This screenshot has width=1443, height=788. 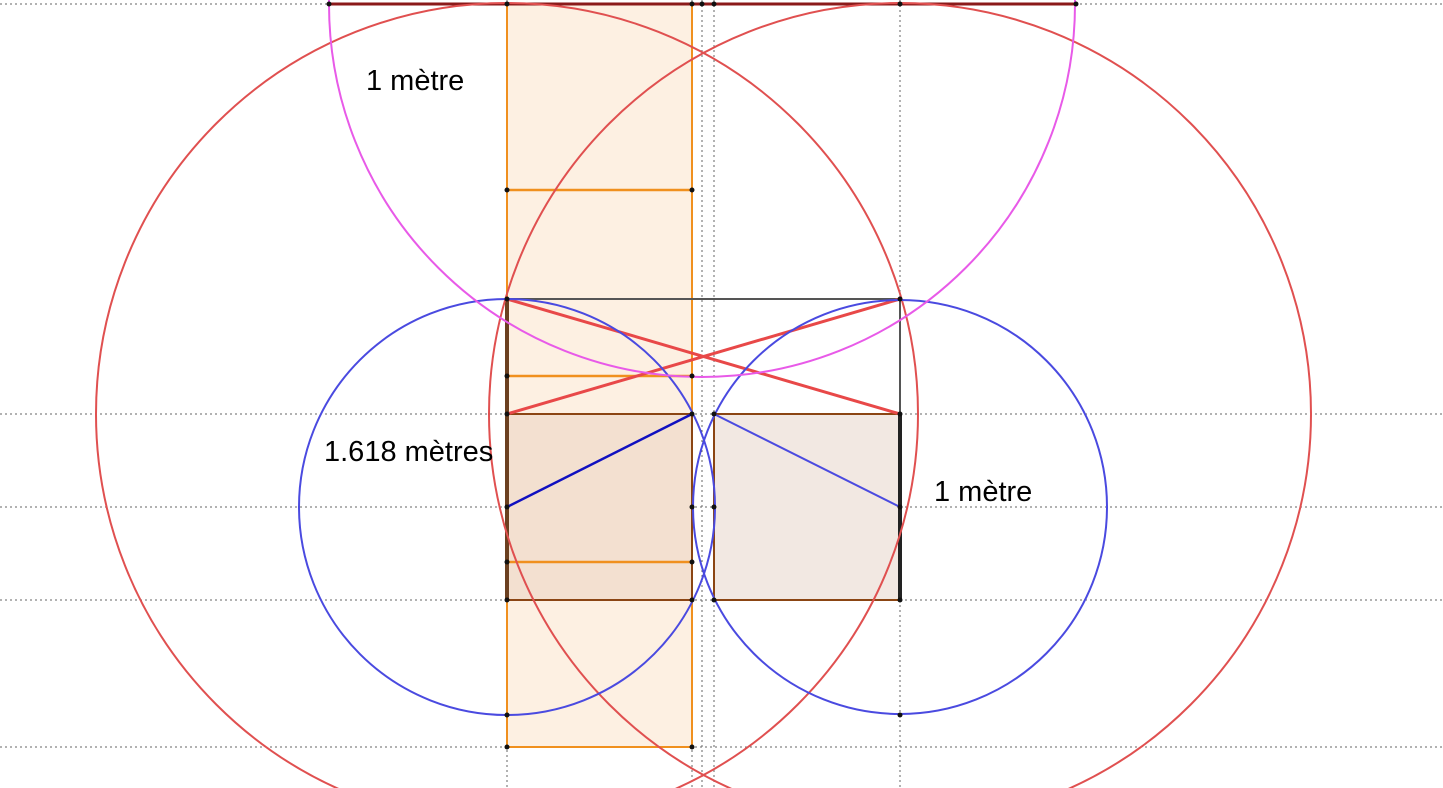 I want to click on red-diagonal, so click(x=703, y=356).